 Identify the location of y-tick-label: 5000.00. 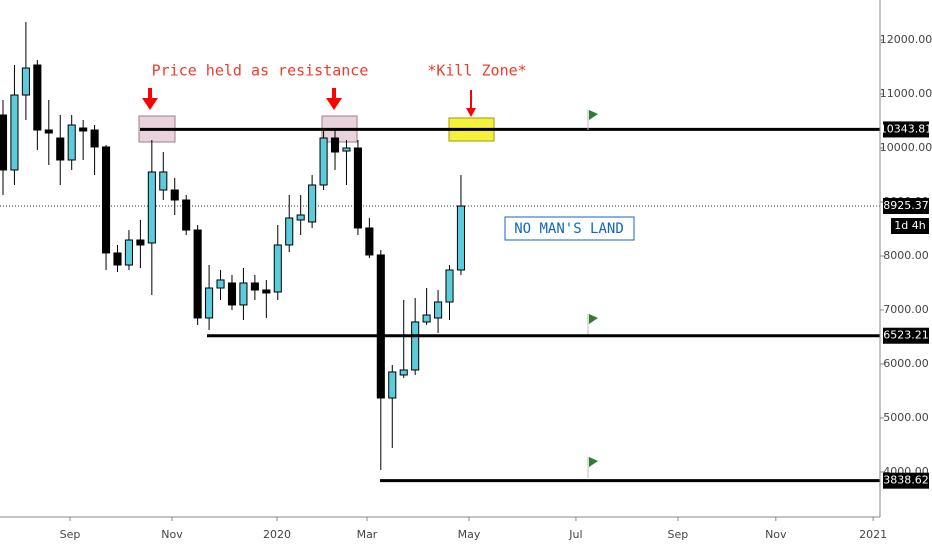
(906, 417).